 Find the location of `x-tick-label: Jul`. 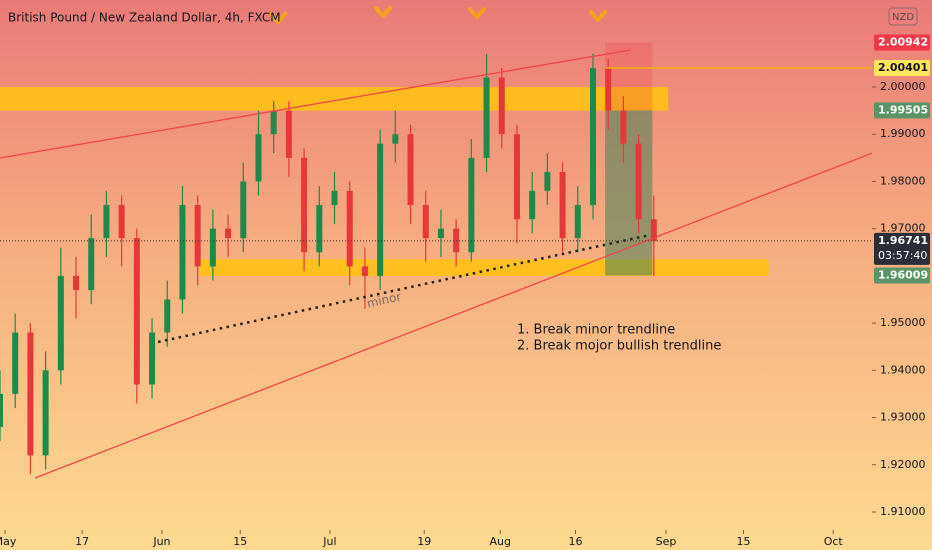

x-tick-label: Jul is located at coordinates (329, 541).